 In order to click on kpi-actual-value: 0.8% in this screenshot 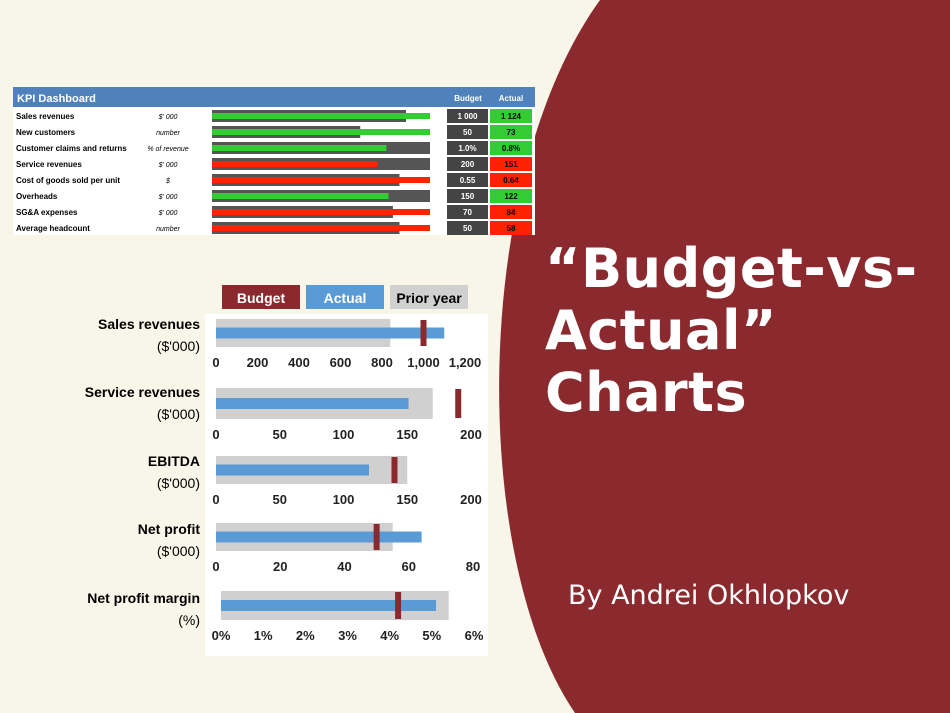, I will do `click(511, 148)`.